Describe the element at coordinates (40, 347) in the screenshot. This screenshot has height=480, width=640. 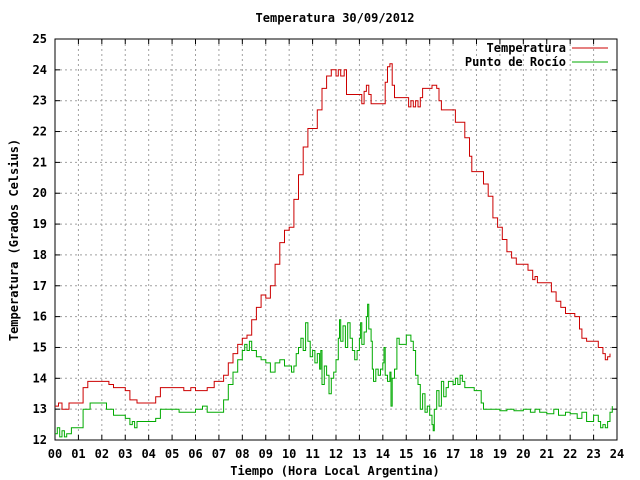
I see `y-tick-label: 15` at that location.